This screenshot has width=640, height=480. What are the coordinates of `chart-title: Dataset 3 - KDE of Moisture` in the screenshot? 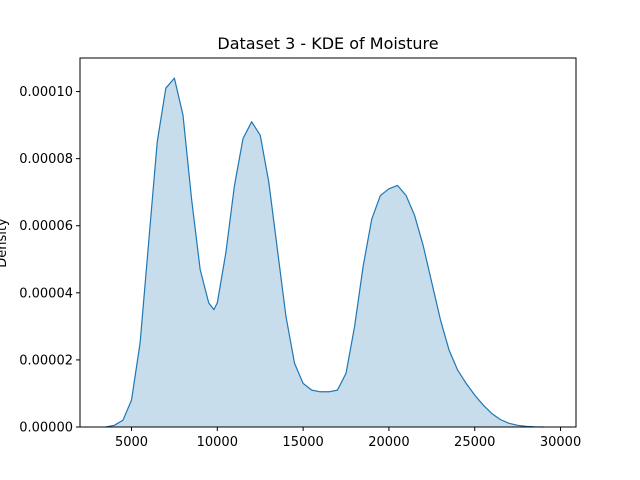 It's located at (327, 43).